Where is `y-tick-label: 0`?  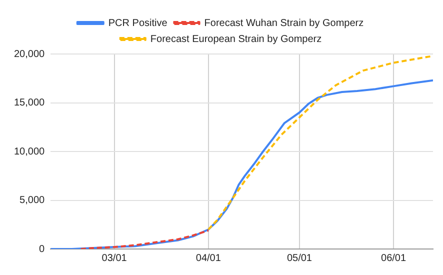 y-tick-label: 0 is located at coordinates (42, 249).